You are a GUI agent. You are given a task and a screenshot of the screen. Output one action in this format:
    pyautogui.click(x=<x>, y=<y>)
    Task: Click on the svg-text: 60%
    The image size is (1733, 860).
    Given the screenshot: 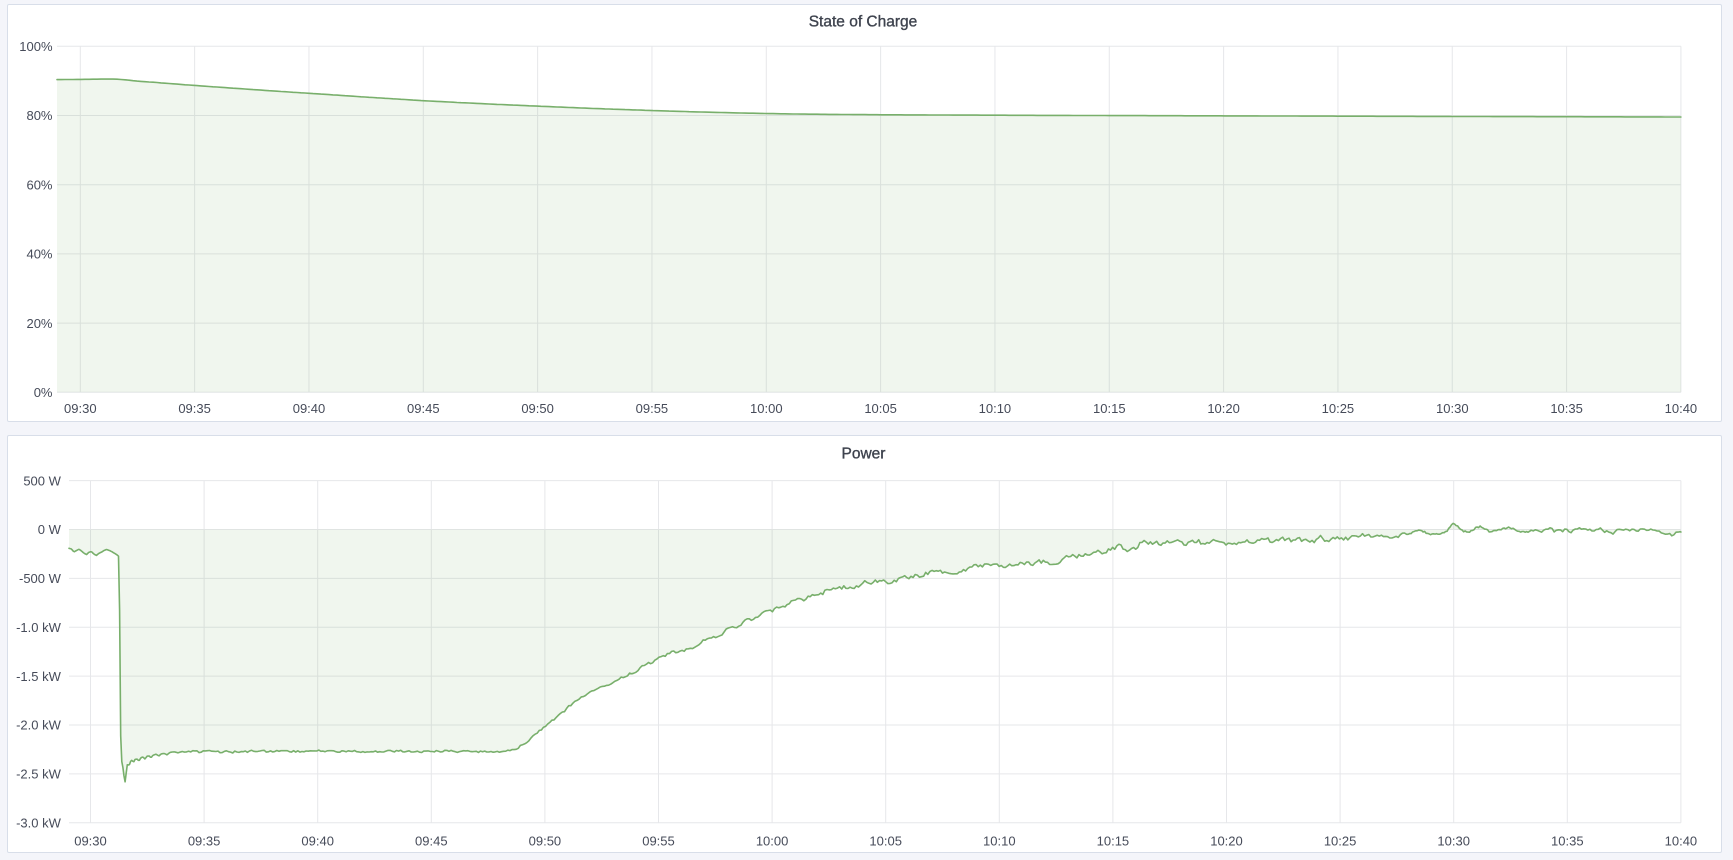 What is the action you would take?
    pyautogui.click(x=39, y=184)
    